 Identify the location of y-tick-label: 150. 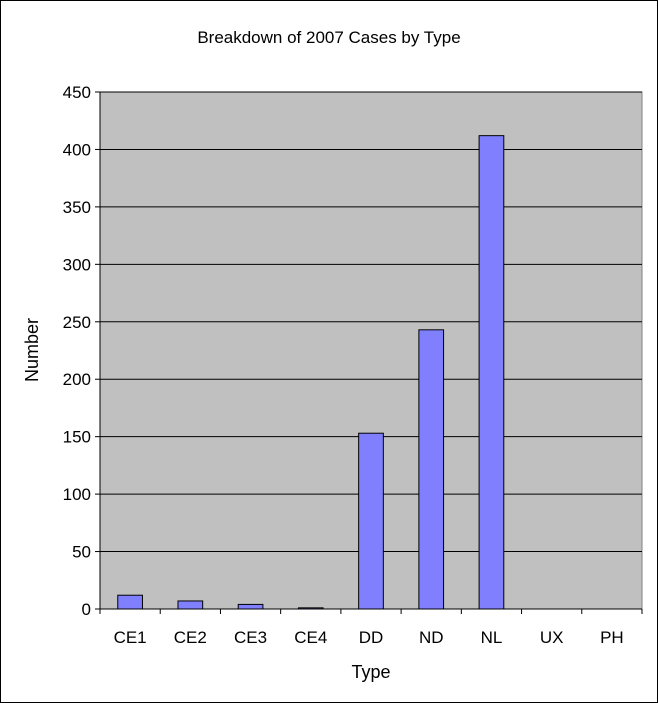
(77, 437).